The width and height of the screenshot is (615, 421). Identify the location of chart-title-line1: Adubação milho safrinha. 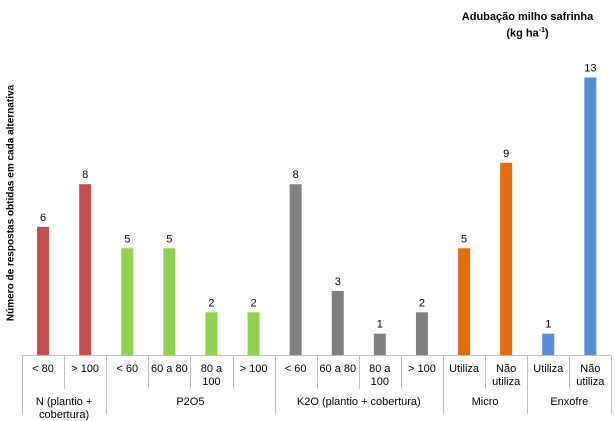
(527, 17).